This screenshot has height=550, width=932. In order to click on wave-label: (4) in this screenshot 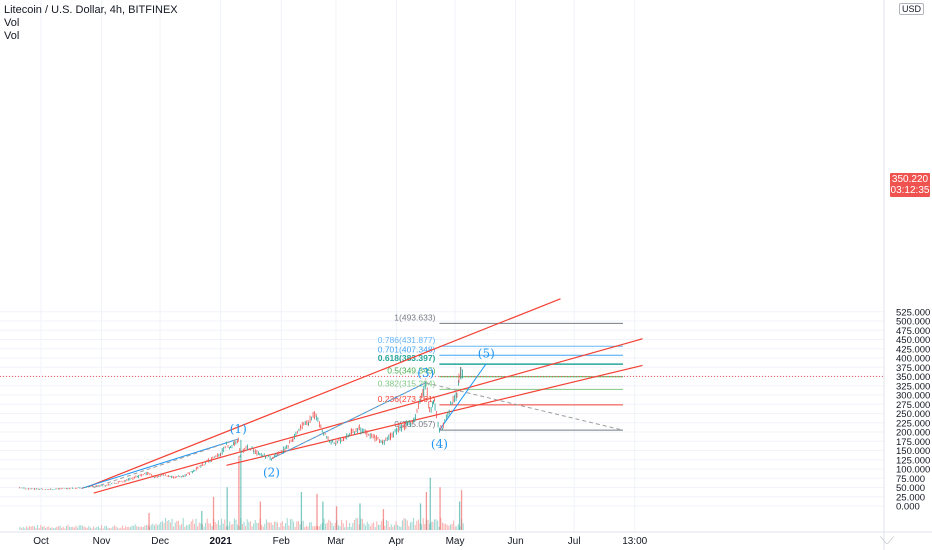, I will do `click(439, 444)`.